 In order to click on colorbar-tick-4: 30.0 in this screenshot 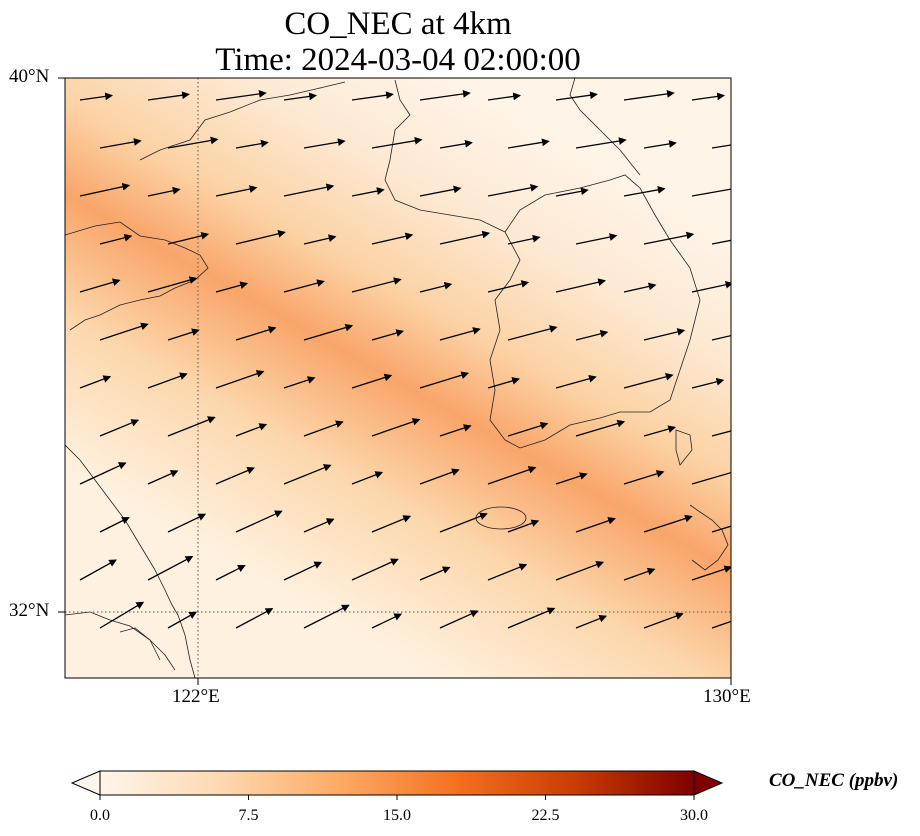, I will do `click(694, 815)`.